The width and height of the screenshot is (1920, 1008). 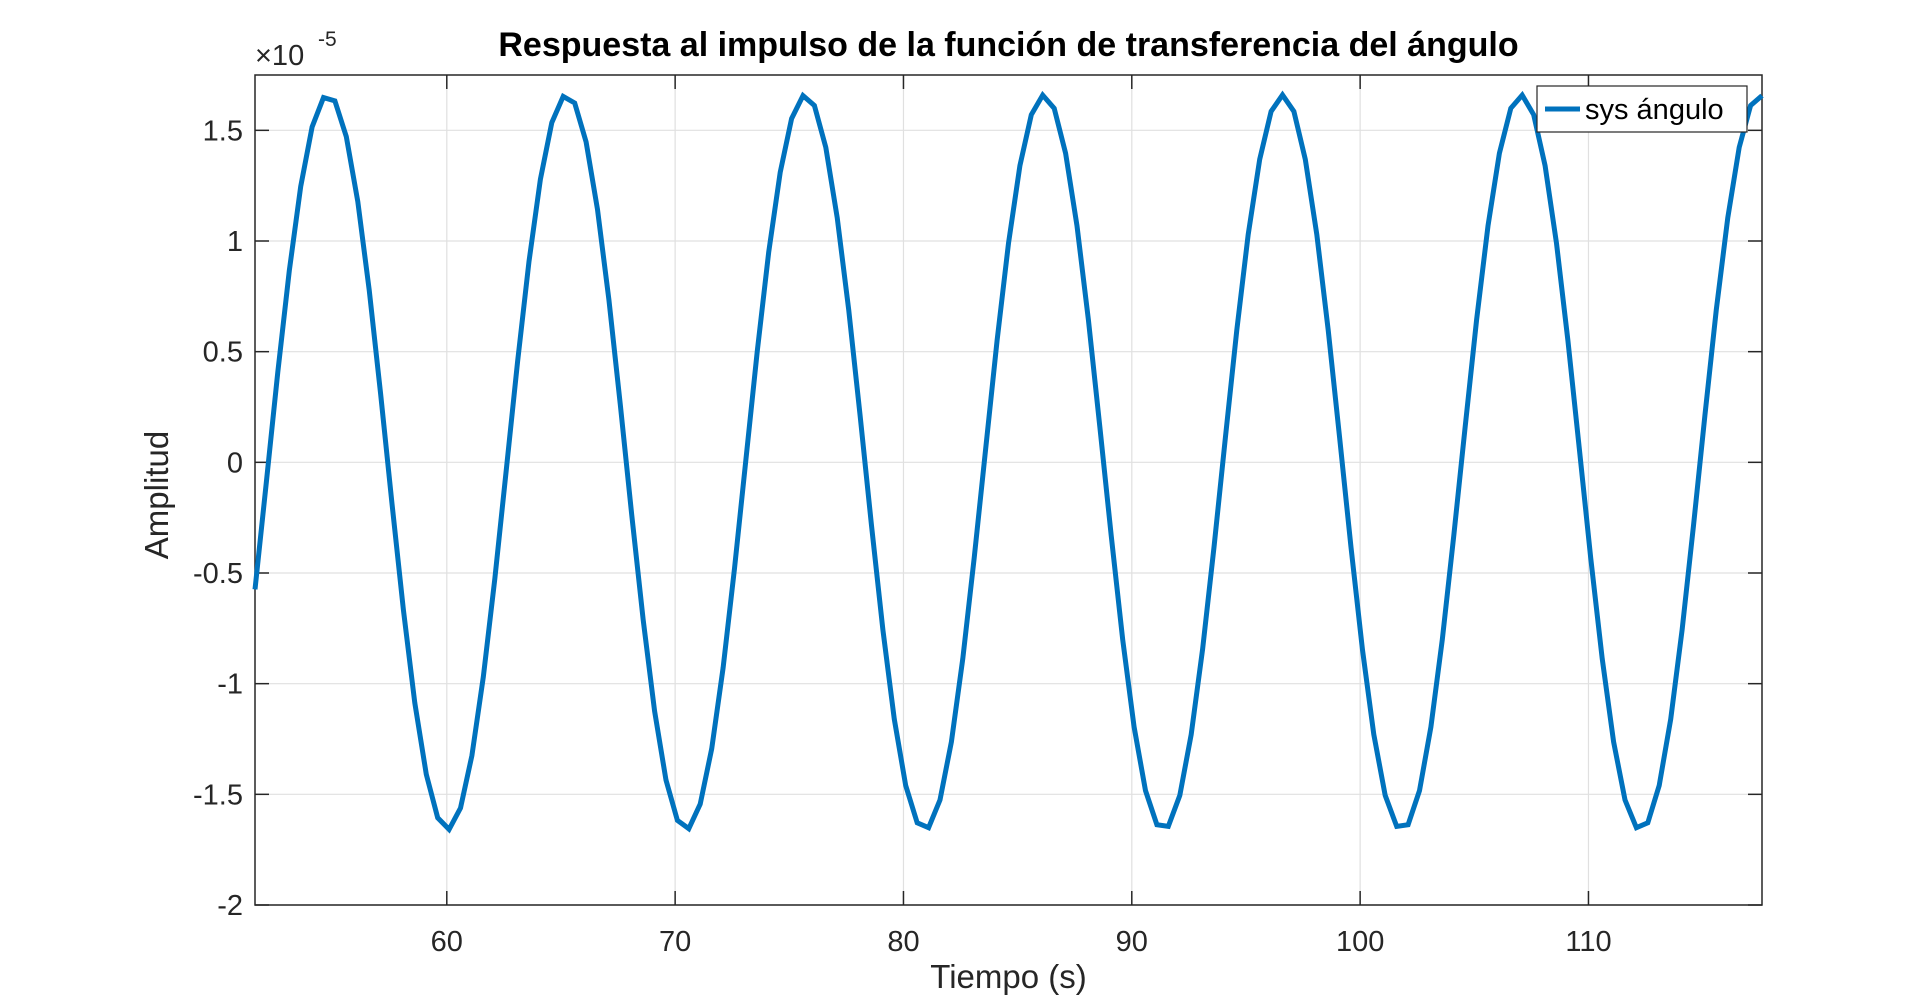 What do you see at coordinates (218, 574) in the screenshot?
I see `y-tick-label: -0.5` at bounding box center [218, 574].